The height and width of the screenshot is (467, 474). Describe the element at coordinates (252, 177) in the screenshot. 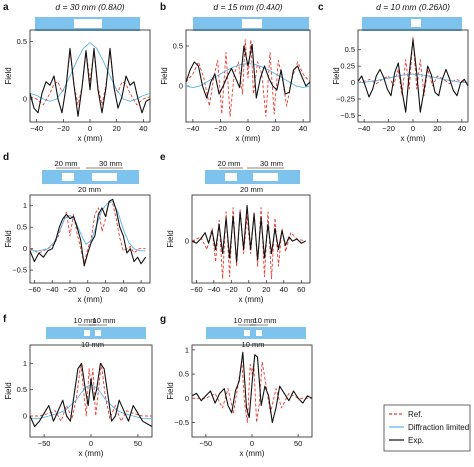

I see `slit-bar` at that location.